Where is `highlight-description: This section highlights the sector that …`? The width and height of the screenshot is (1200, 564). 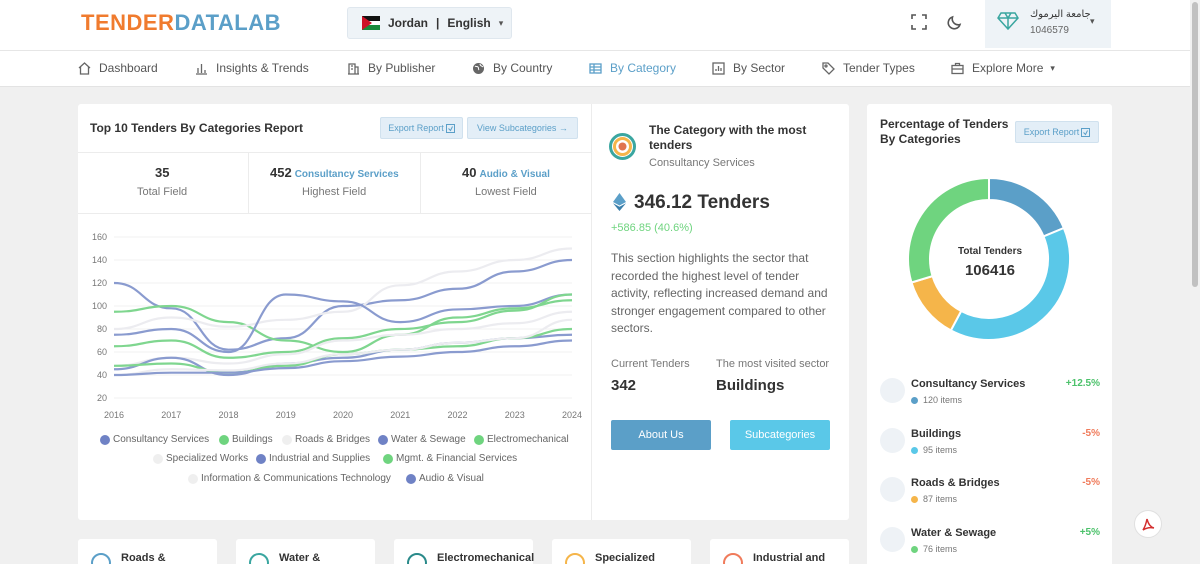 highlight-description: This section highlights the sector that … is located at coordinates (719, 293).